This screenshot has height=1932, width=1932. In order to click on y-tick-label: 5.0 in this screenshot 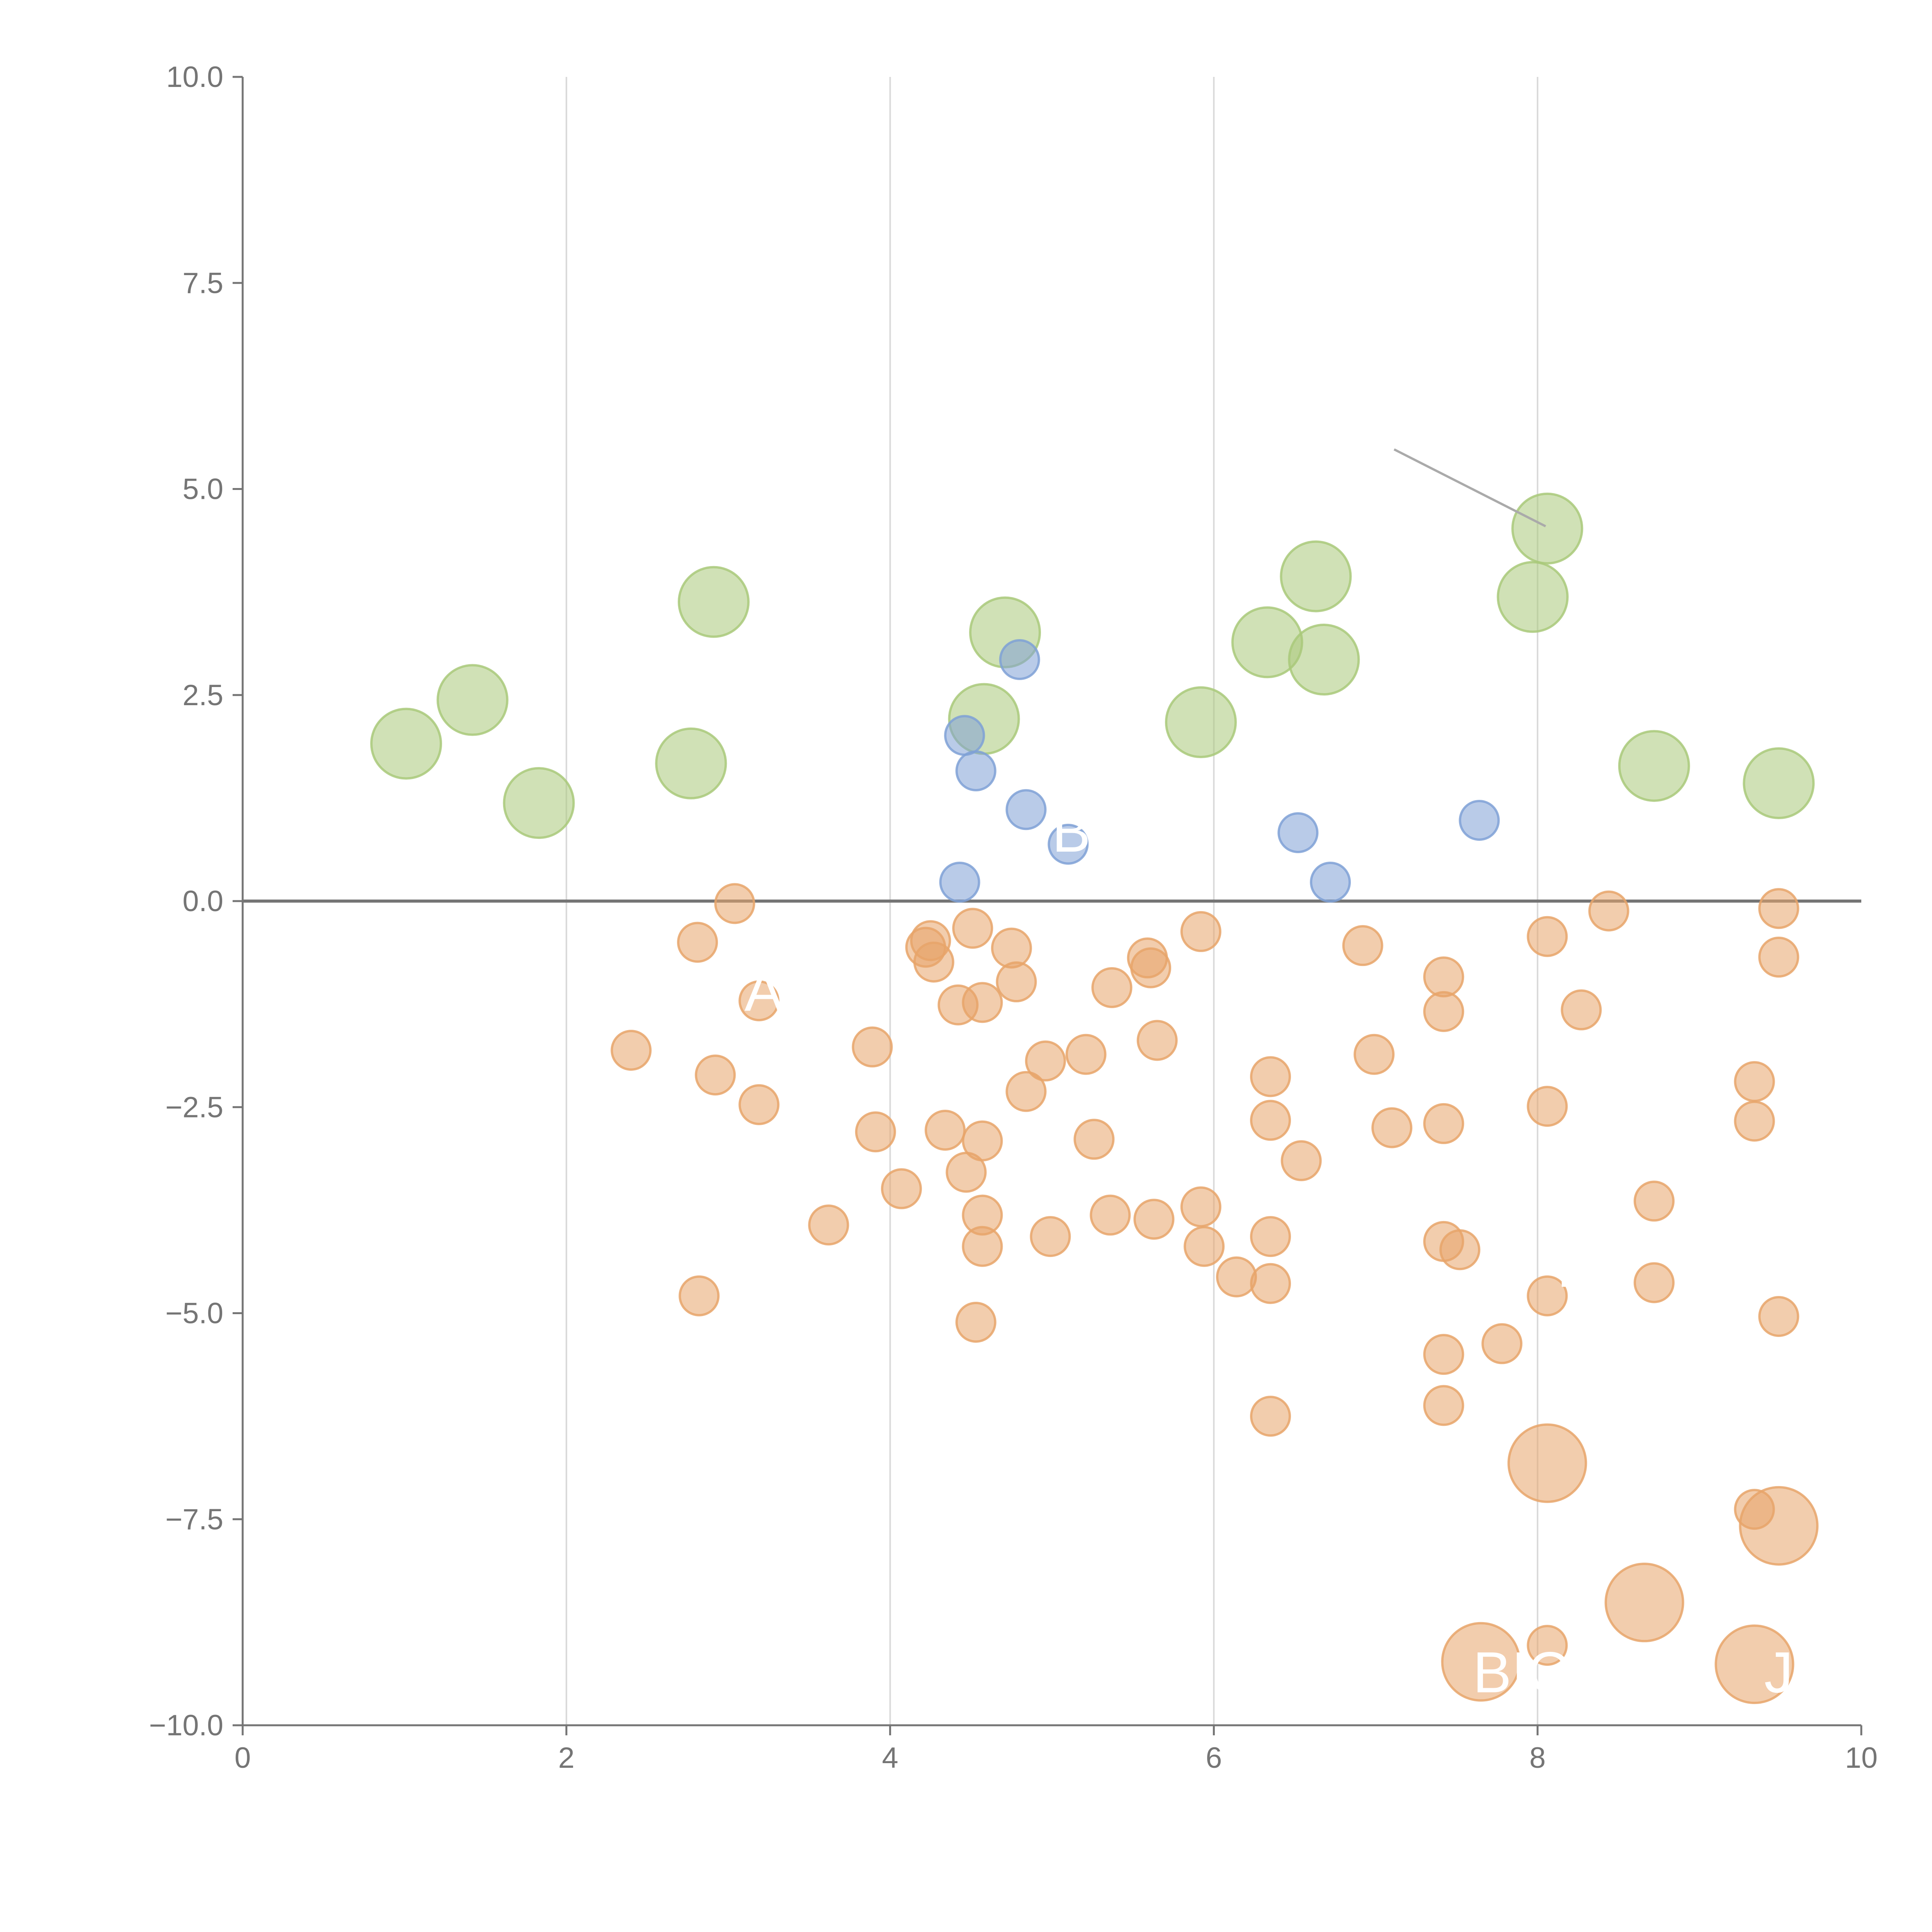, I will do `click(202, 489)`.